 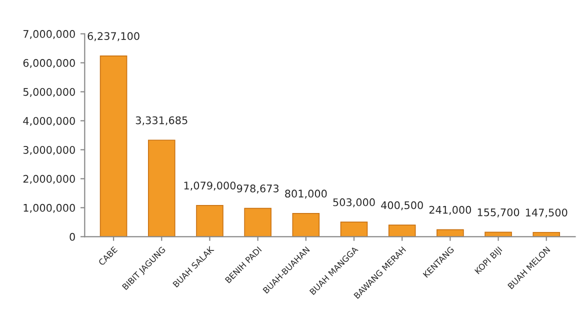 I want to click on y-tick-label: 0, so click(x=72, y=236).